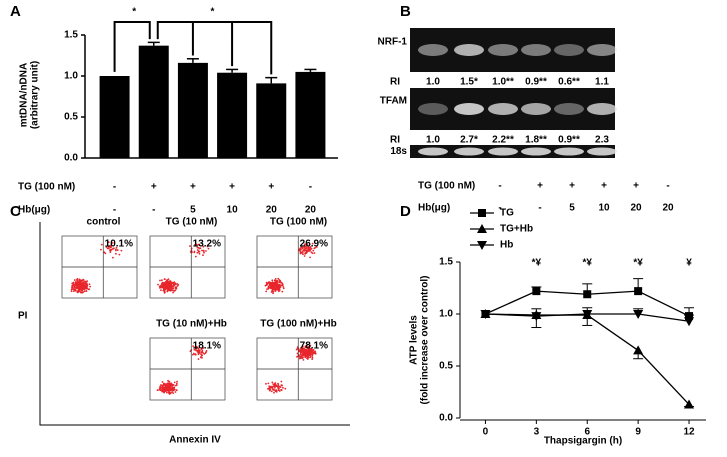 The image size is (727, 457). What do you see at coordinates (446, 314) in the screenshot?
I see `y-tick-label: 1.0` at bounding box center [446, 314].